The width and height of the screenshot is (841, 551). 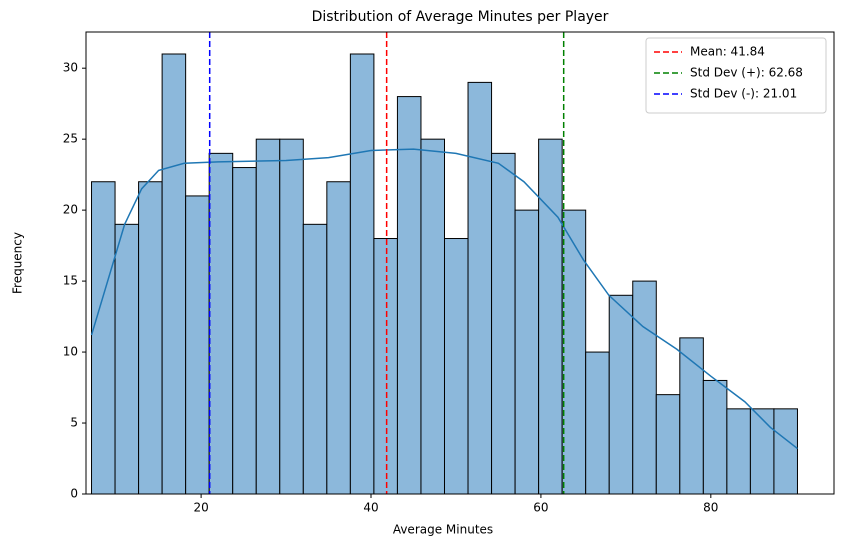 What do you see at coordinates (70, 139) in the screenshot?
I see `y-tick-label: 25` at bounding box center [70, 139].